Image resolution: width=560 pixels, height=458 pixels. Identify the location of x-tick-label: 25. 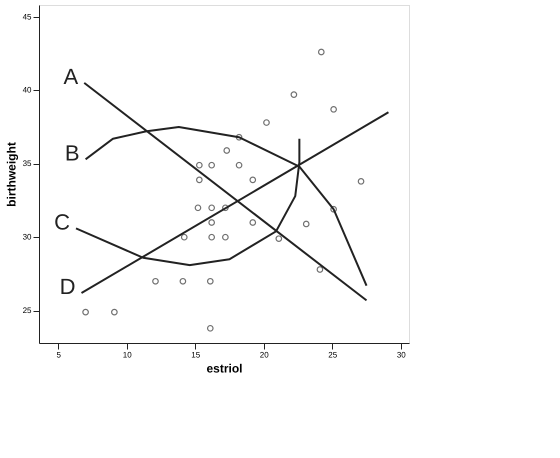
(333, 355).